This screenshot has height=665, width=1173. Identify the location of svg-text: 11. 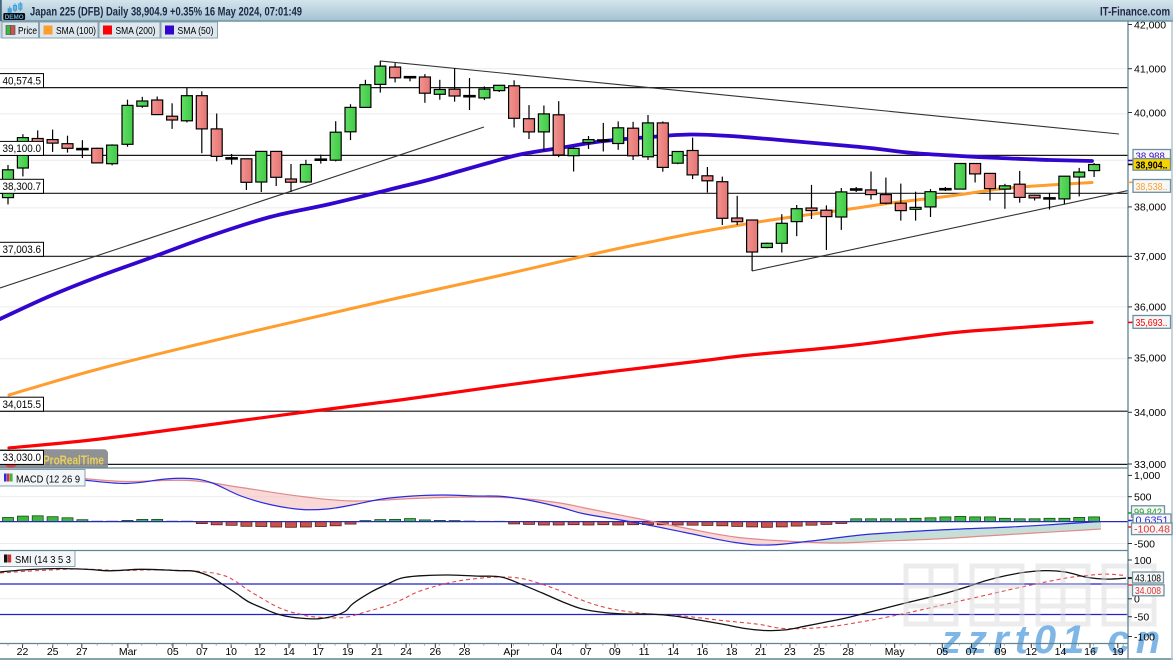
(644, 652).